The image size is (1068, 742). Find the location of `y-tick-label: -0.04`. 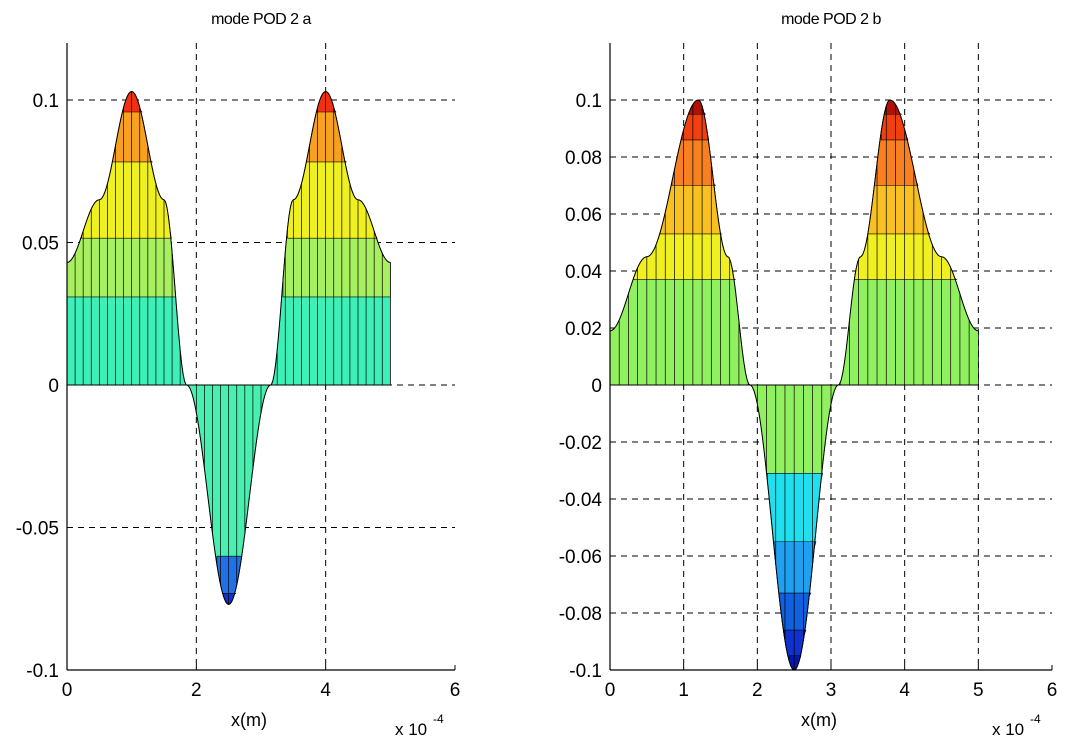

y-tick-label: -0.04 is located at coordinates (581, 500).